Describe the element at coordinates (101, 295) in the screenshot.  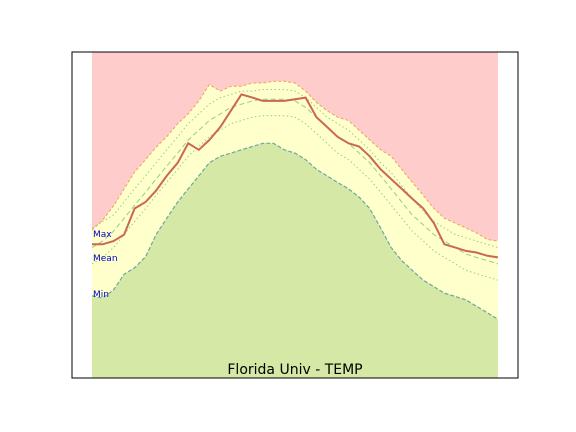
I see `min-label: Min` at that location.